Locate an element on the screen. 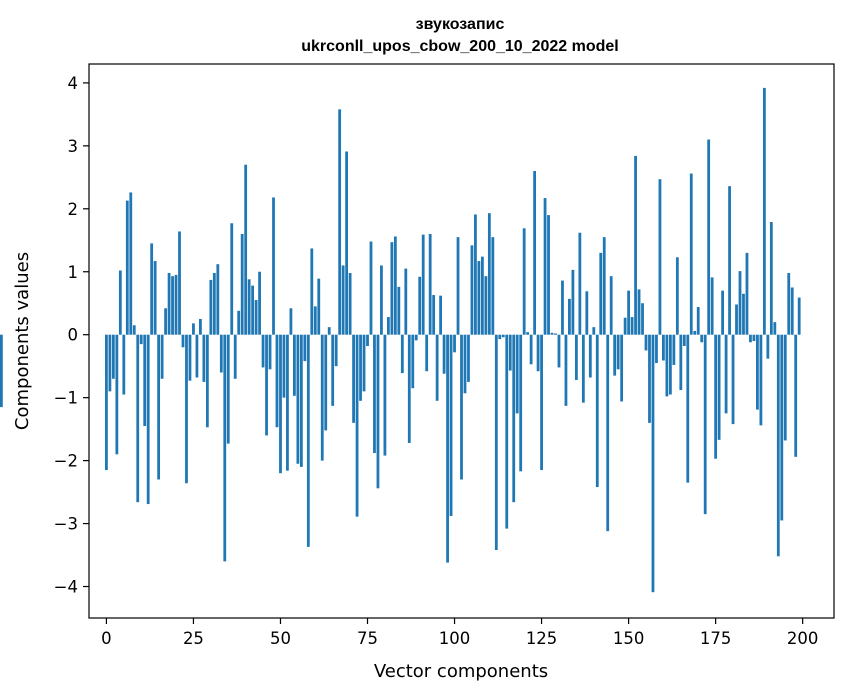 The height and width of the screenshot is (696, 847). y-tick-label: 2 is located at coordinates (73, 209).